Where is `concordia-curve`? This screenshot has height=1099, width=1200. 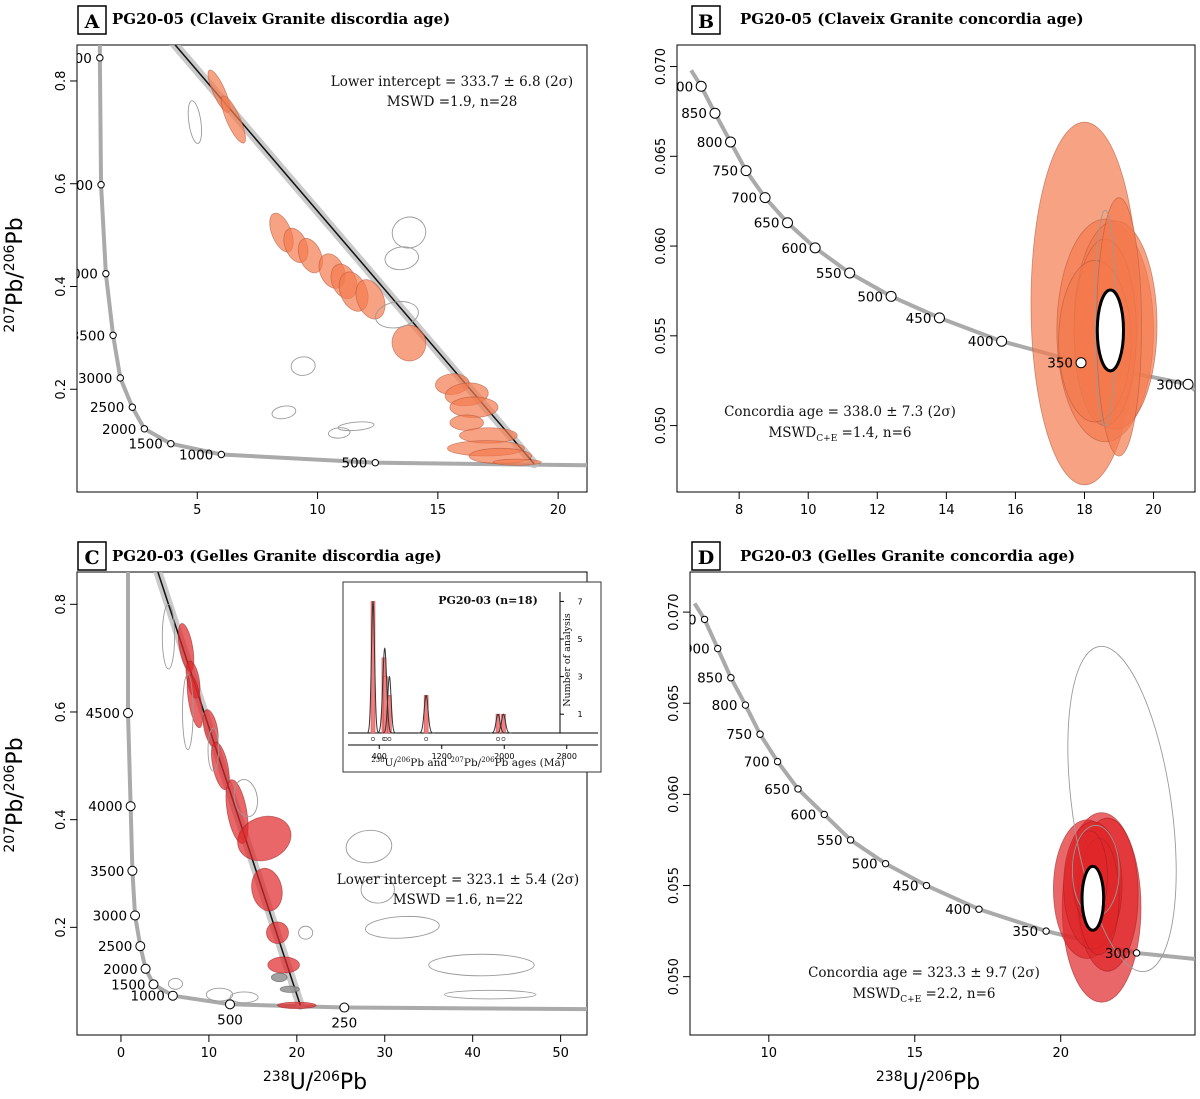 concordia-curve is located at coordinates (943, 781).